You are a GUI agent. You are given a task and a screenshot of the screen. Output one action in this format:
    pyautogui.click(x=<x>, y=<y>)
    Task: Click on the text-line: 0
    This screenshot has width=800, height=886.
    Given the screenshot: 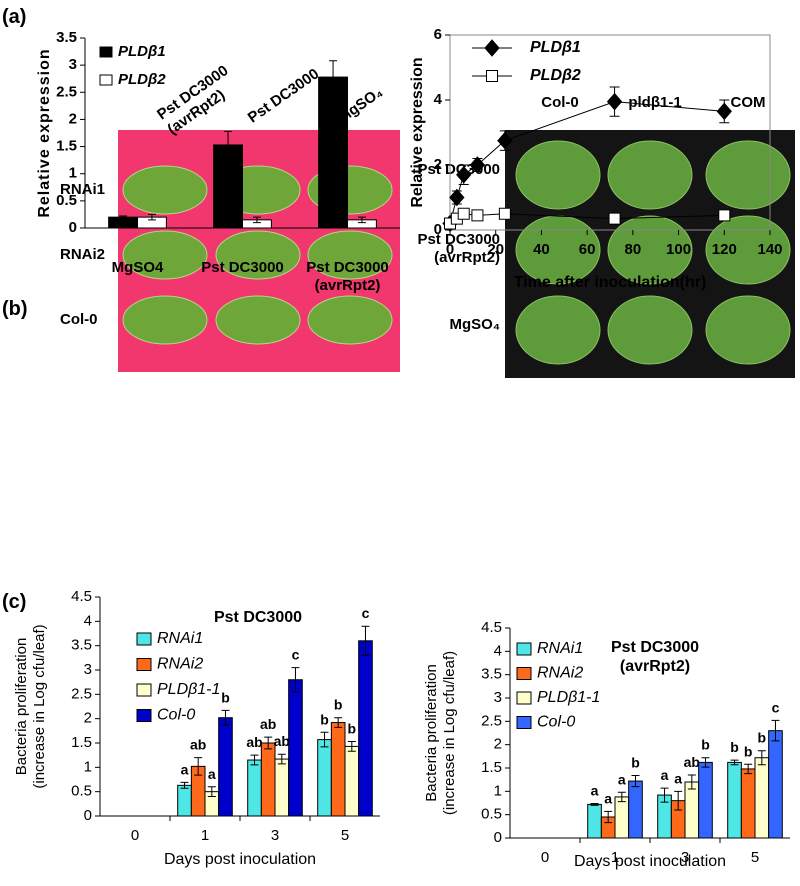 What is the action you would take?
    pyautogui.click(x=73, y=227)
    